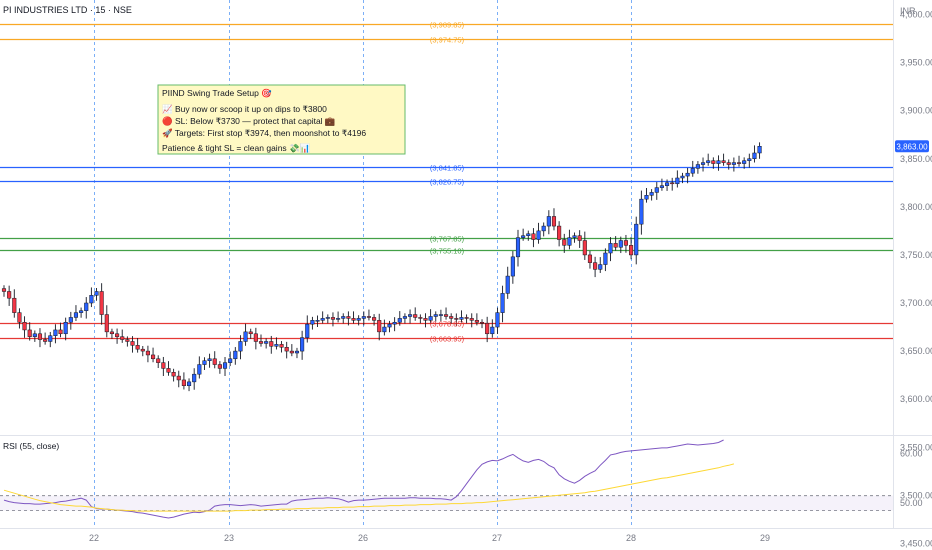 This screenshot has width=932, height=550. What do you see at coordinates (916, 207) in the screenshot?
I see `price-tick-label: 3,800.00` at bounding box center [916, 207].